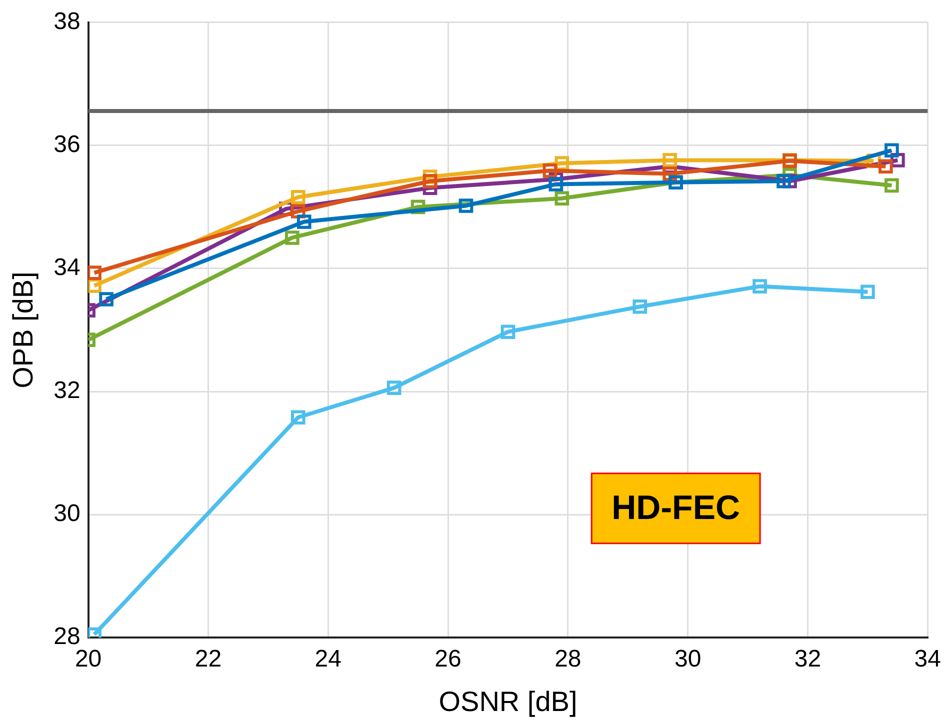 The width and height of the screenshot is (949, 724). Describe the element at coordinates (23, 330) in the screenshot. I see `y-axis-title: OPB [dB]` at that location.